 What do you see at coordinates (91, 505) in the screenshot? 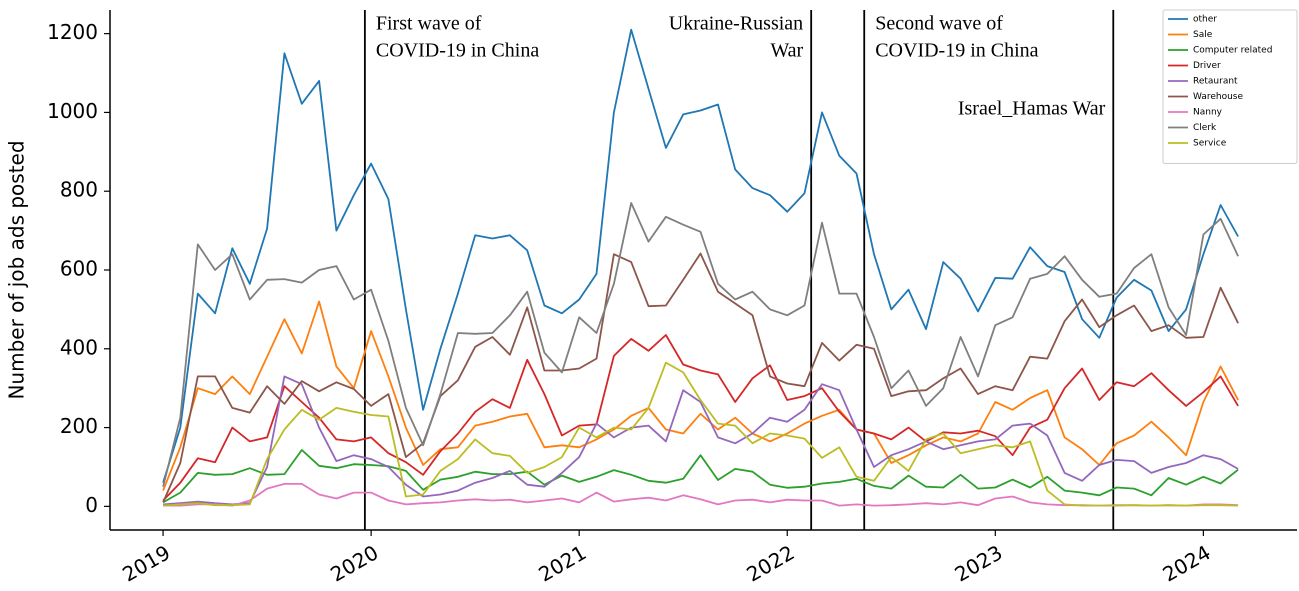
I see `y-tick-label: 0` at bounding box center [91, 505].